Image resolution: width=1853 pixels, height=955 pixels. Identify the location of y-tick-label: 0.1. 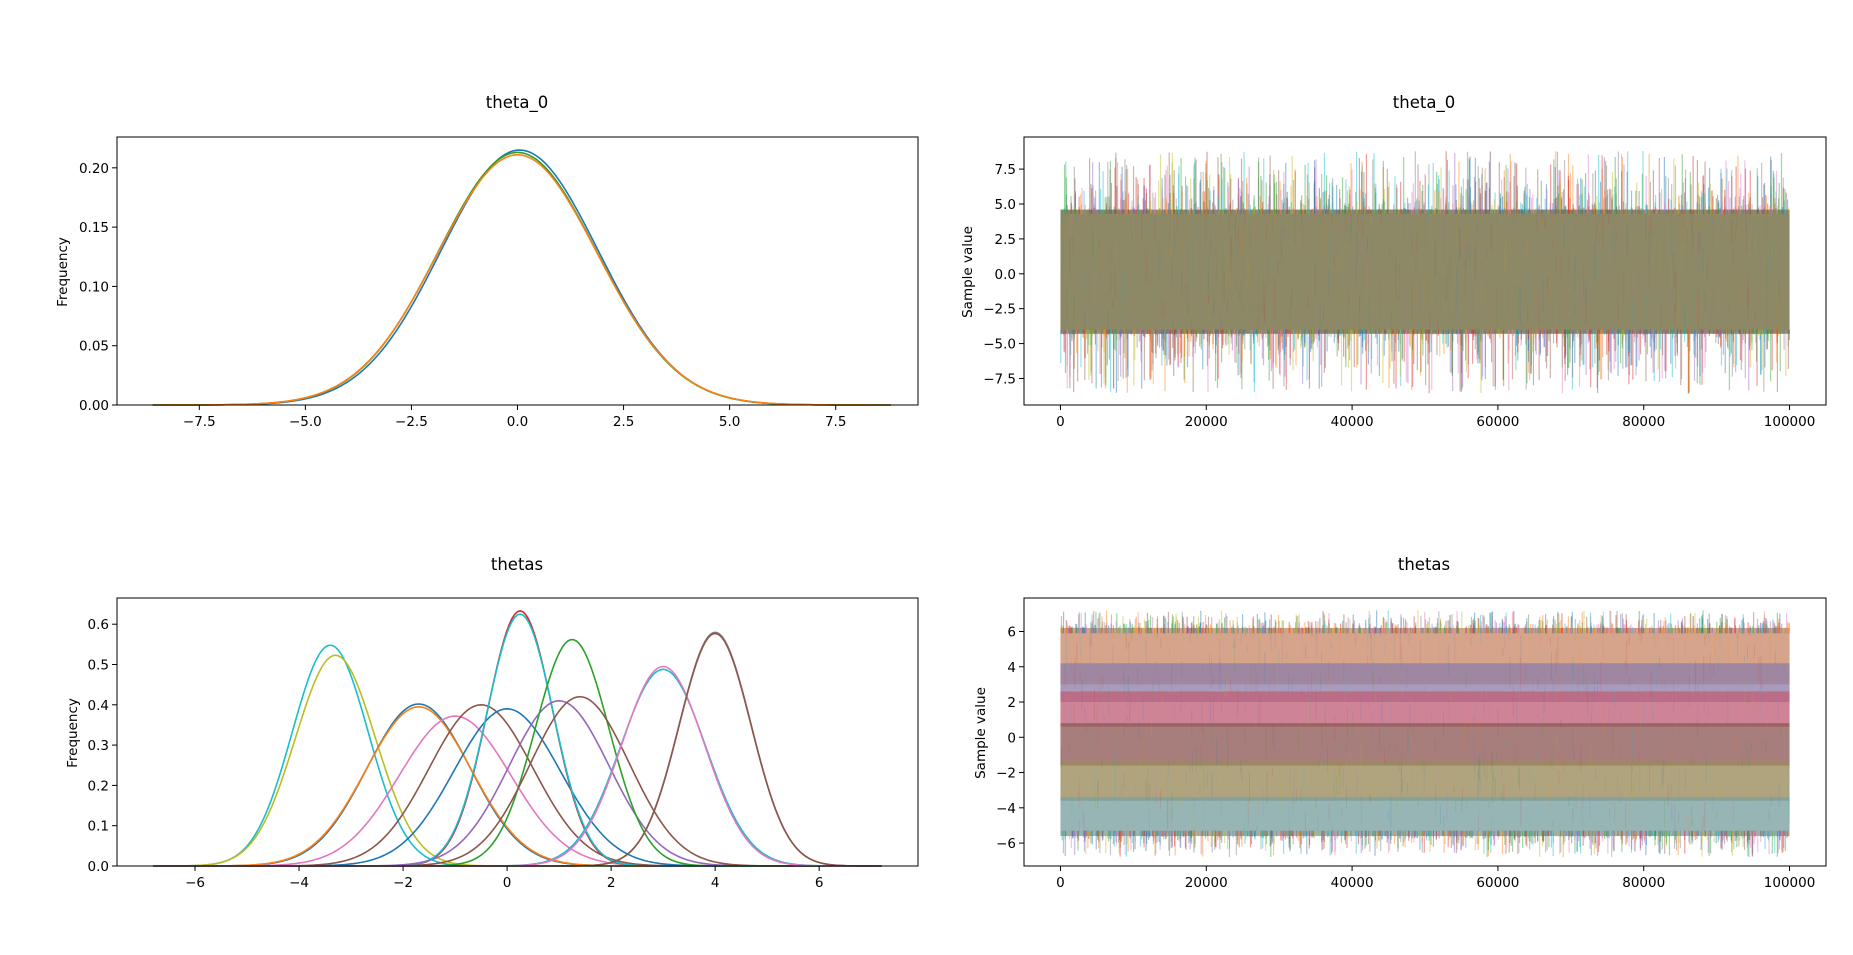
(98, 827).